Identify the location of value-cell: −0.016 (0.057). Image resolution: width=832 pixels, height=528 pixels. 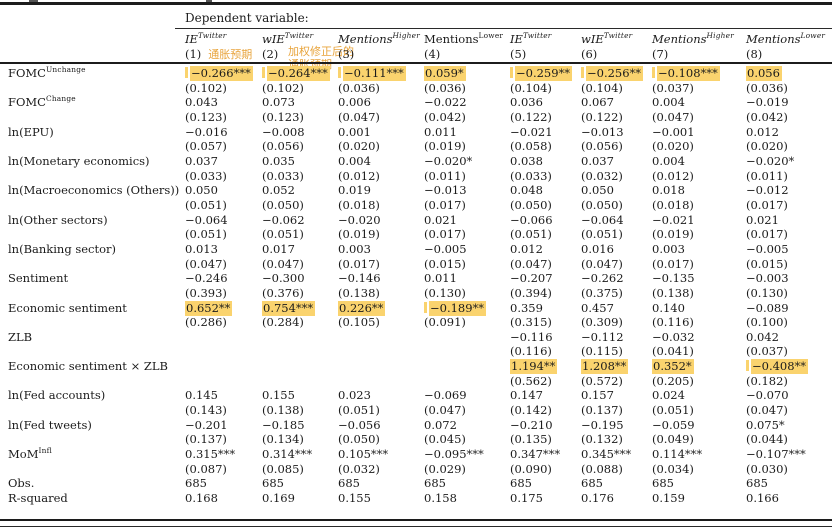
(223, 139).